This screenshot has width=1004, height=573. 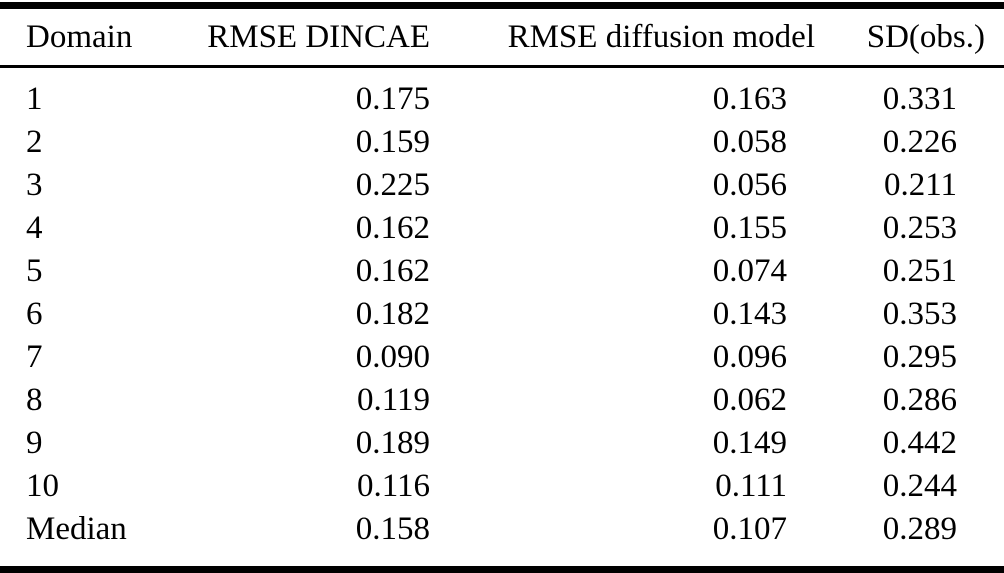 I want to click on column-header-rmse-dincae: RMSE DINCAE, so click(x=295, y=35).